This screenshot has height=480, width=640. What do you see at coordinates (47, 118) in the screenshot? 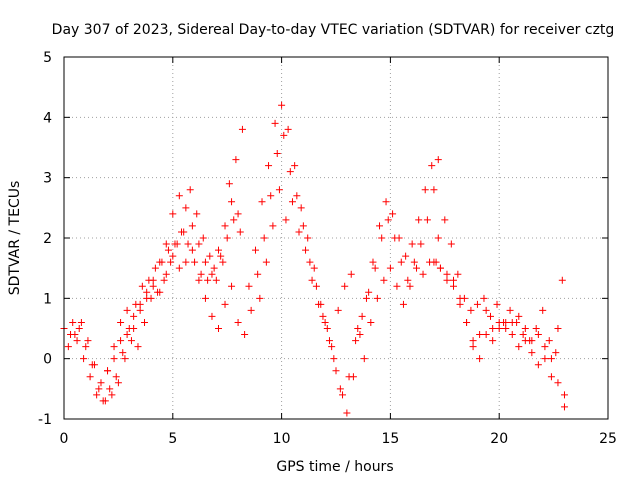
I see `y-tick-label: 4` at bounding box center [47, 118].